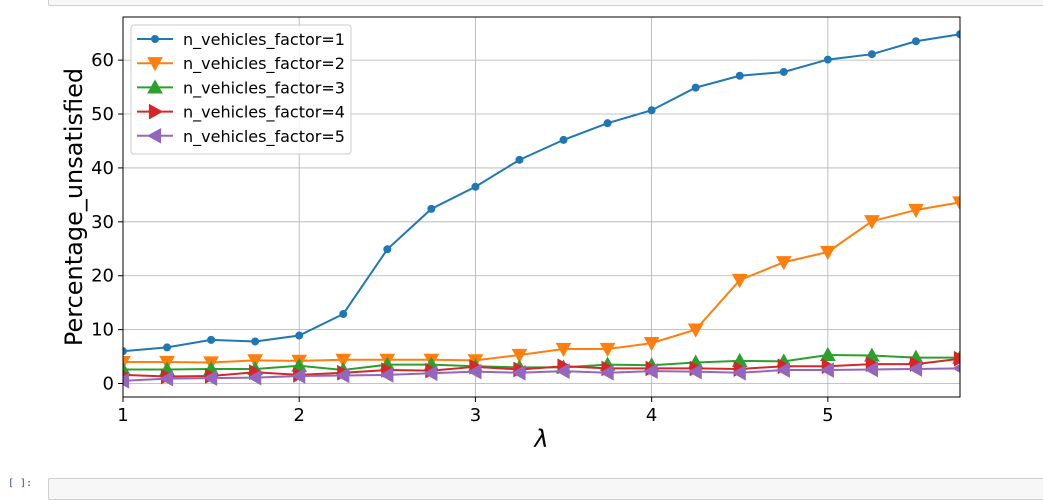  Describe the element at coordinates (102, 60) in the screenshot. I see `y-tick-label: 60` at that location.